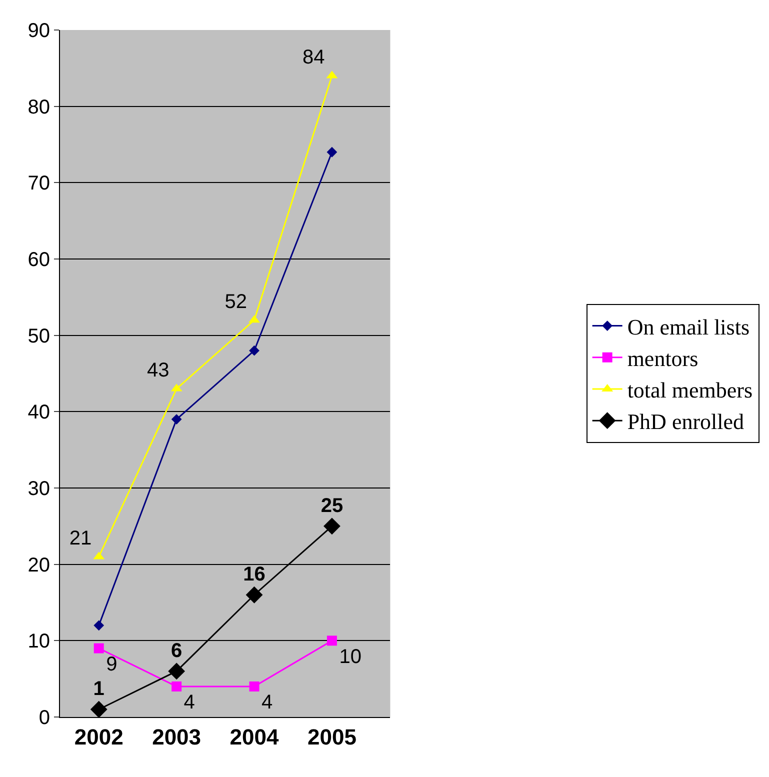 The width and height of the screenshot is (769, 777). Describe the element at coordinates (98, 689) in the screenshot. I see `data-label: 1` at that location.